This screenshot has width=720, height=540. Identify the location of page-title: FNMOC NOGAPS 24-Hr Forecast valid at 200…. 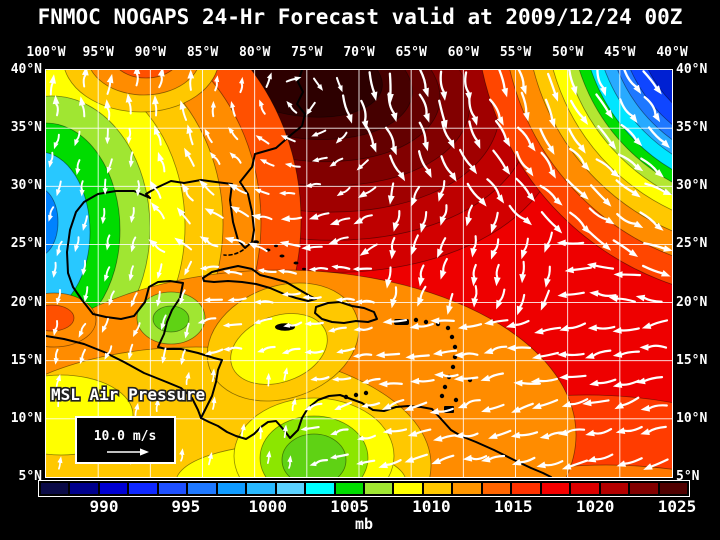
(360, 17).